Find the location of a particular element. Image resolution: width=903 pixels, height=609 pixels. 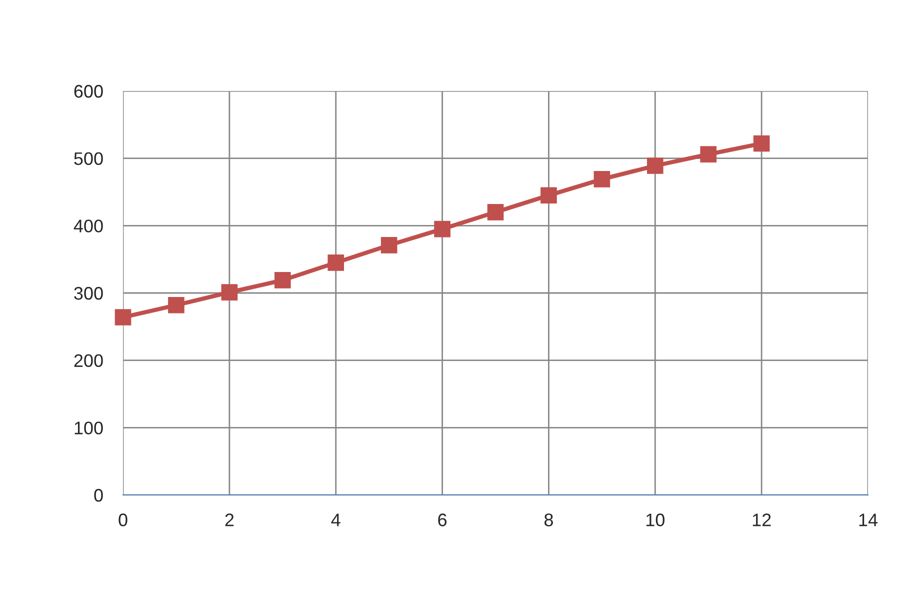

x-tick-label: 10 is located at coordinates (655, 520).